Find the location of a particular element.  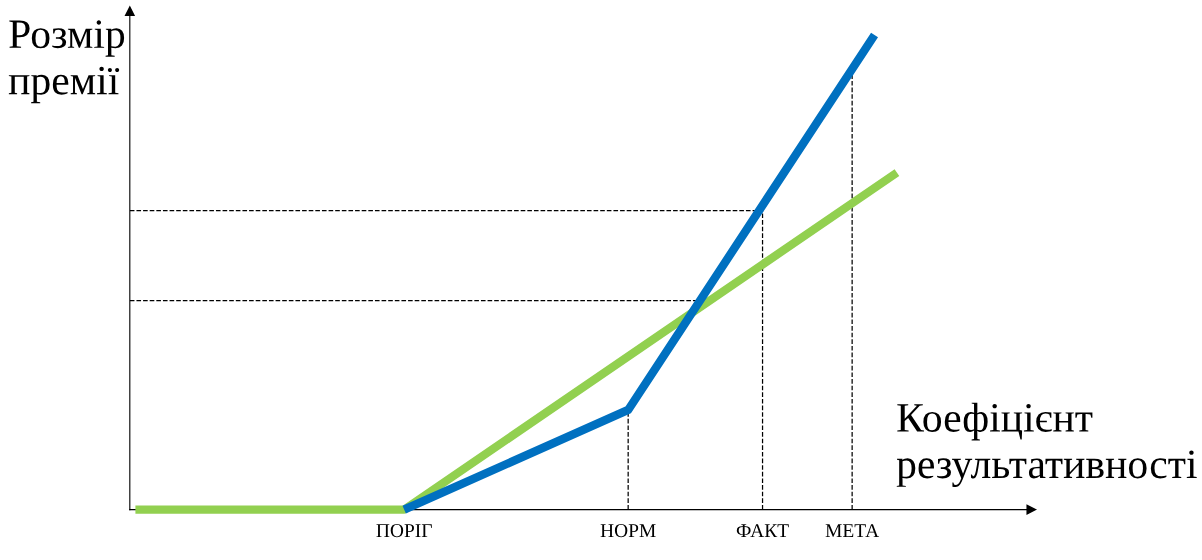

y-axis-title: Розмір премії is located at coordinates (66, 62).